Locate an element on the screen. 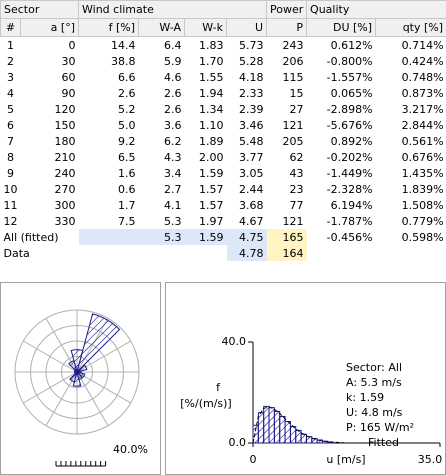  table-cell: 1.7 is located at coordinates (127, 205).